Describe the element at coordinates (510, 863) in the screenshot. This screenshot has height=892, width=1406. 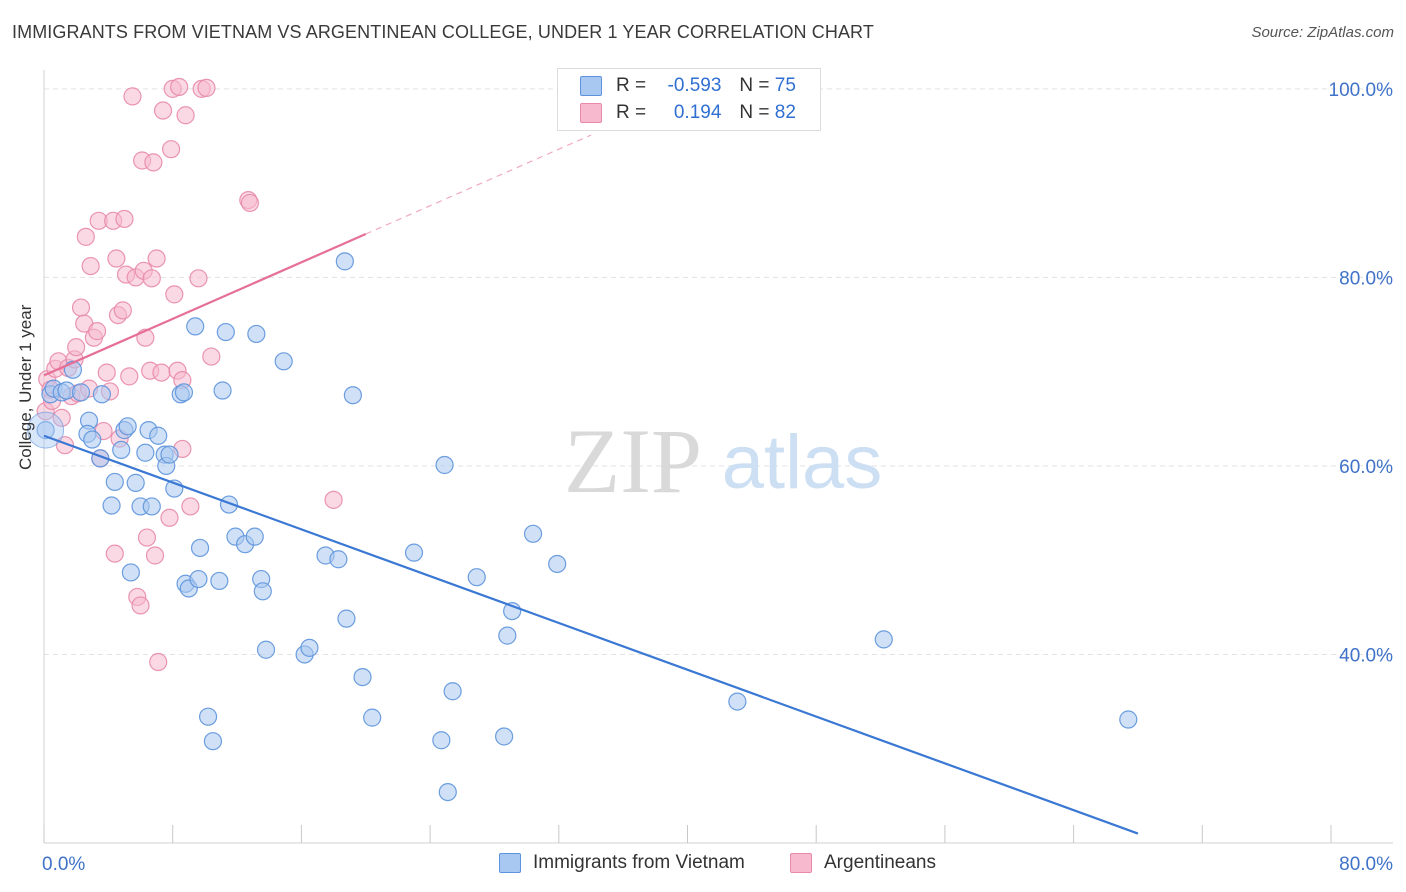
I see `legend-swatch-vietnam` at that location.